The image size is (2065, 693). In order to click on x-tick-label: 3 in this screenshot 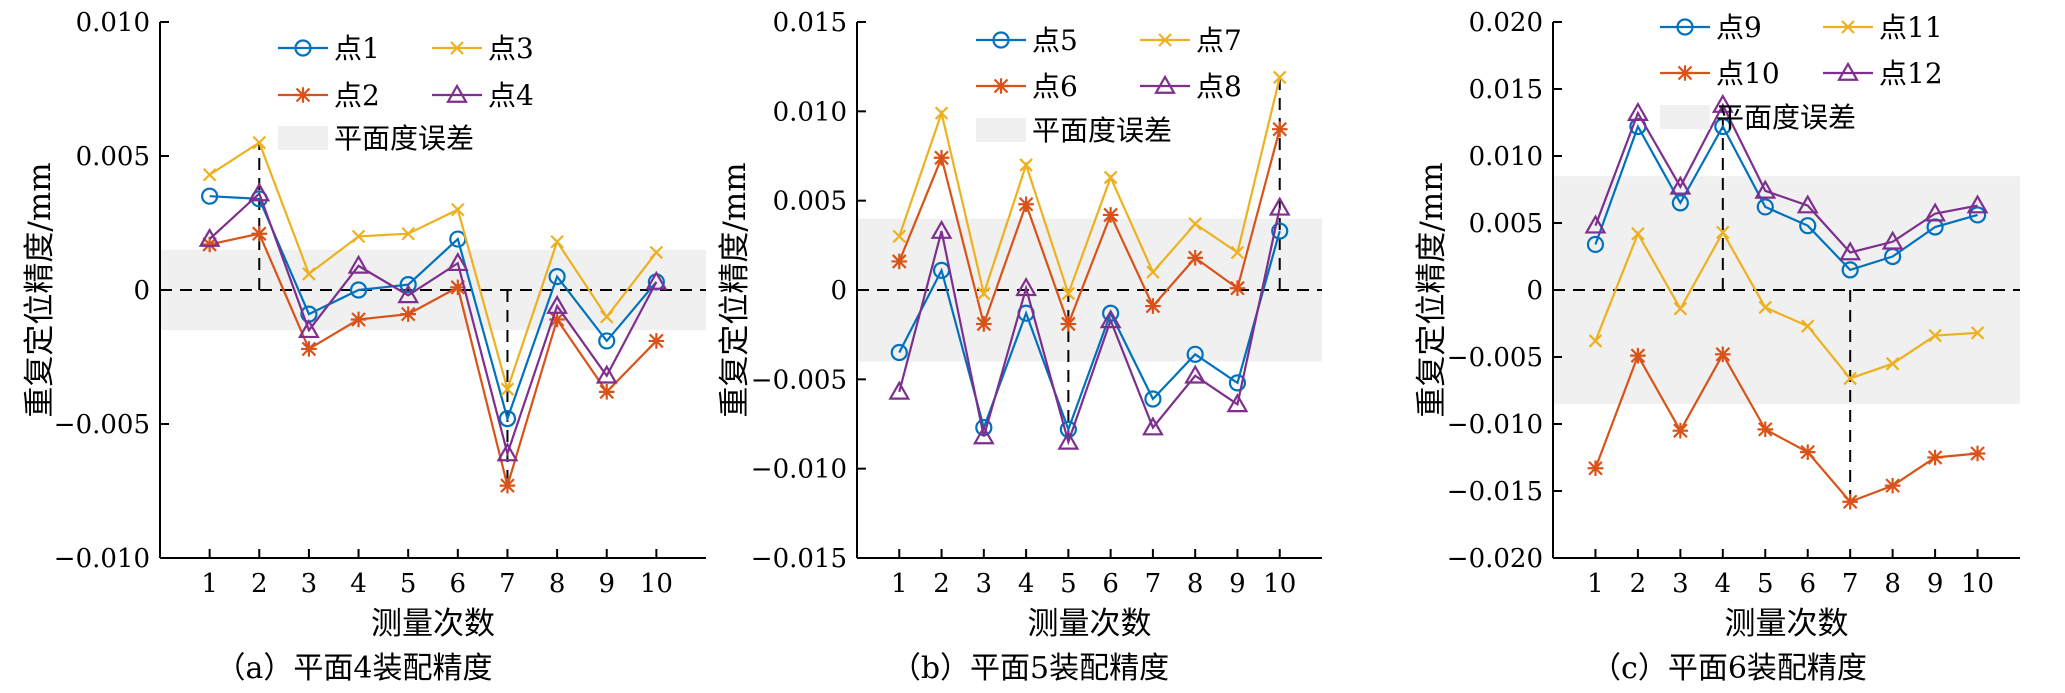, I will do `click(309, 584)`.